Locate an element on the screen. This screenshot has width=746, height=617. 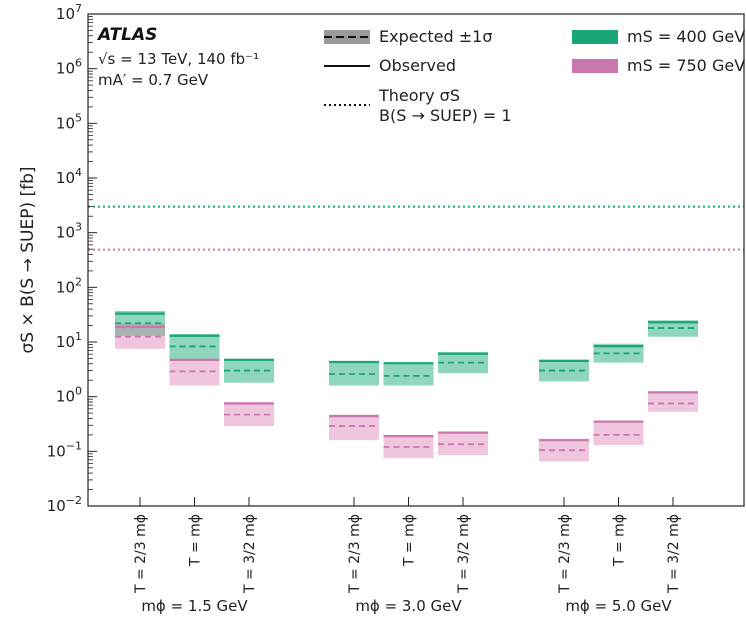
y-tick-label: 10⁴ is located at coordinates (69, 176).